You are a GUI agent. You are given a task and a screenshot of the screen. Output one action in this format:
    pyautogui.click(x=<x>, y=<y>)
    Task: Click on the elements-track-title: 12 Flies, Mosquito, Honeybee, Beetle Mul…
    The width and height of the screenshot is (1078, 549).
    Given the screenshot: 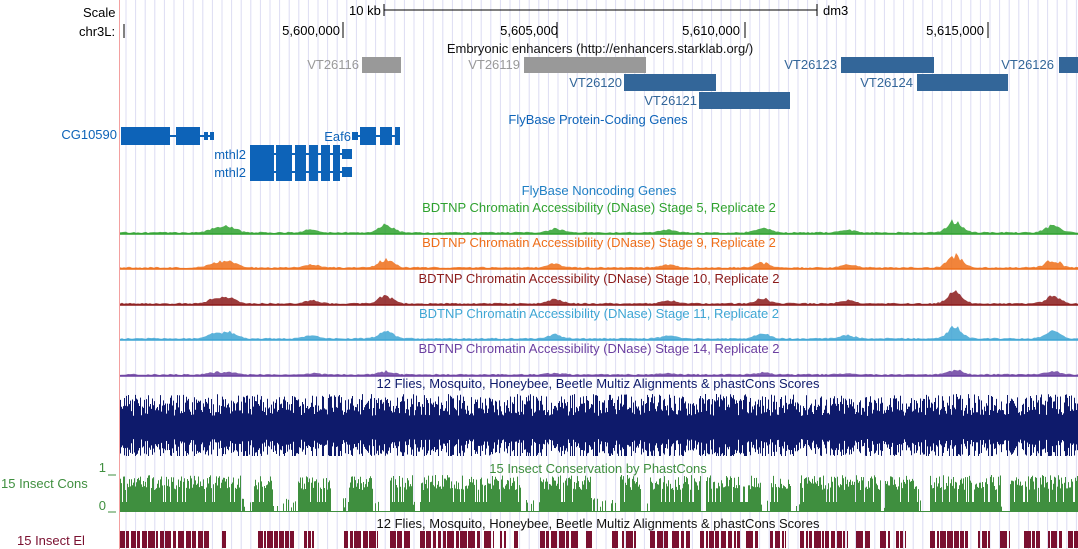 What is the action you would take?
    pyautogui.click(x=598, y=523)
    